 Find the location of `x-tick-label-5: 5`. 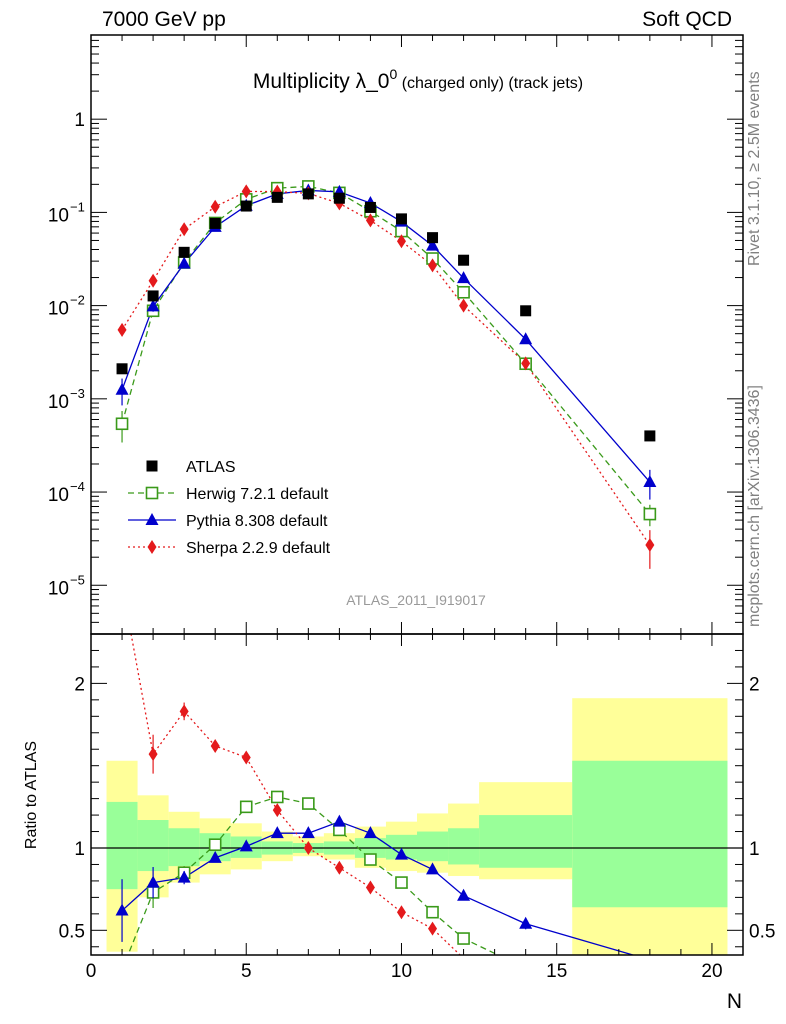

x-tick-label-5: 5 is located at coordinates (246, 971).